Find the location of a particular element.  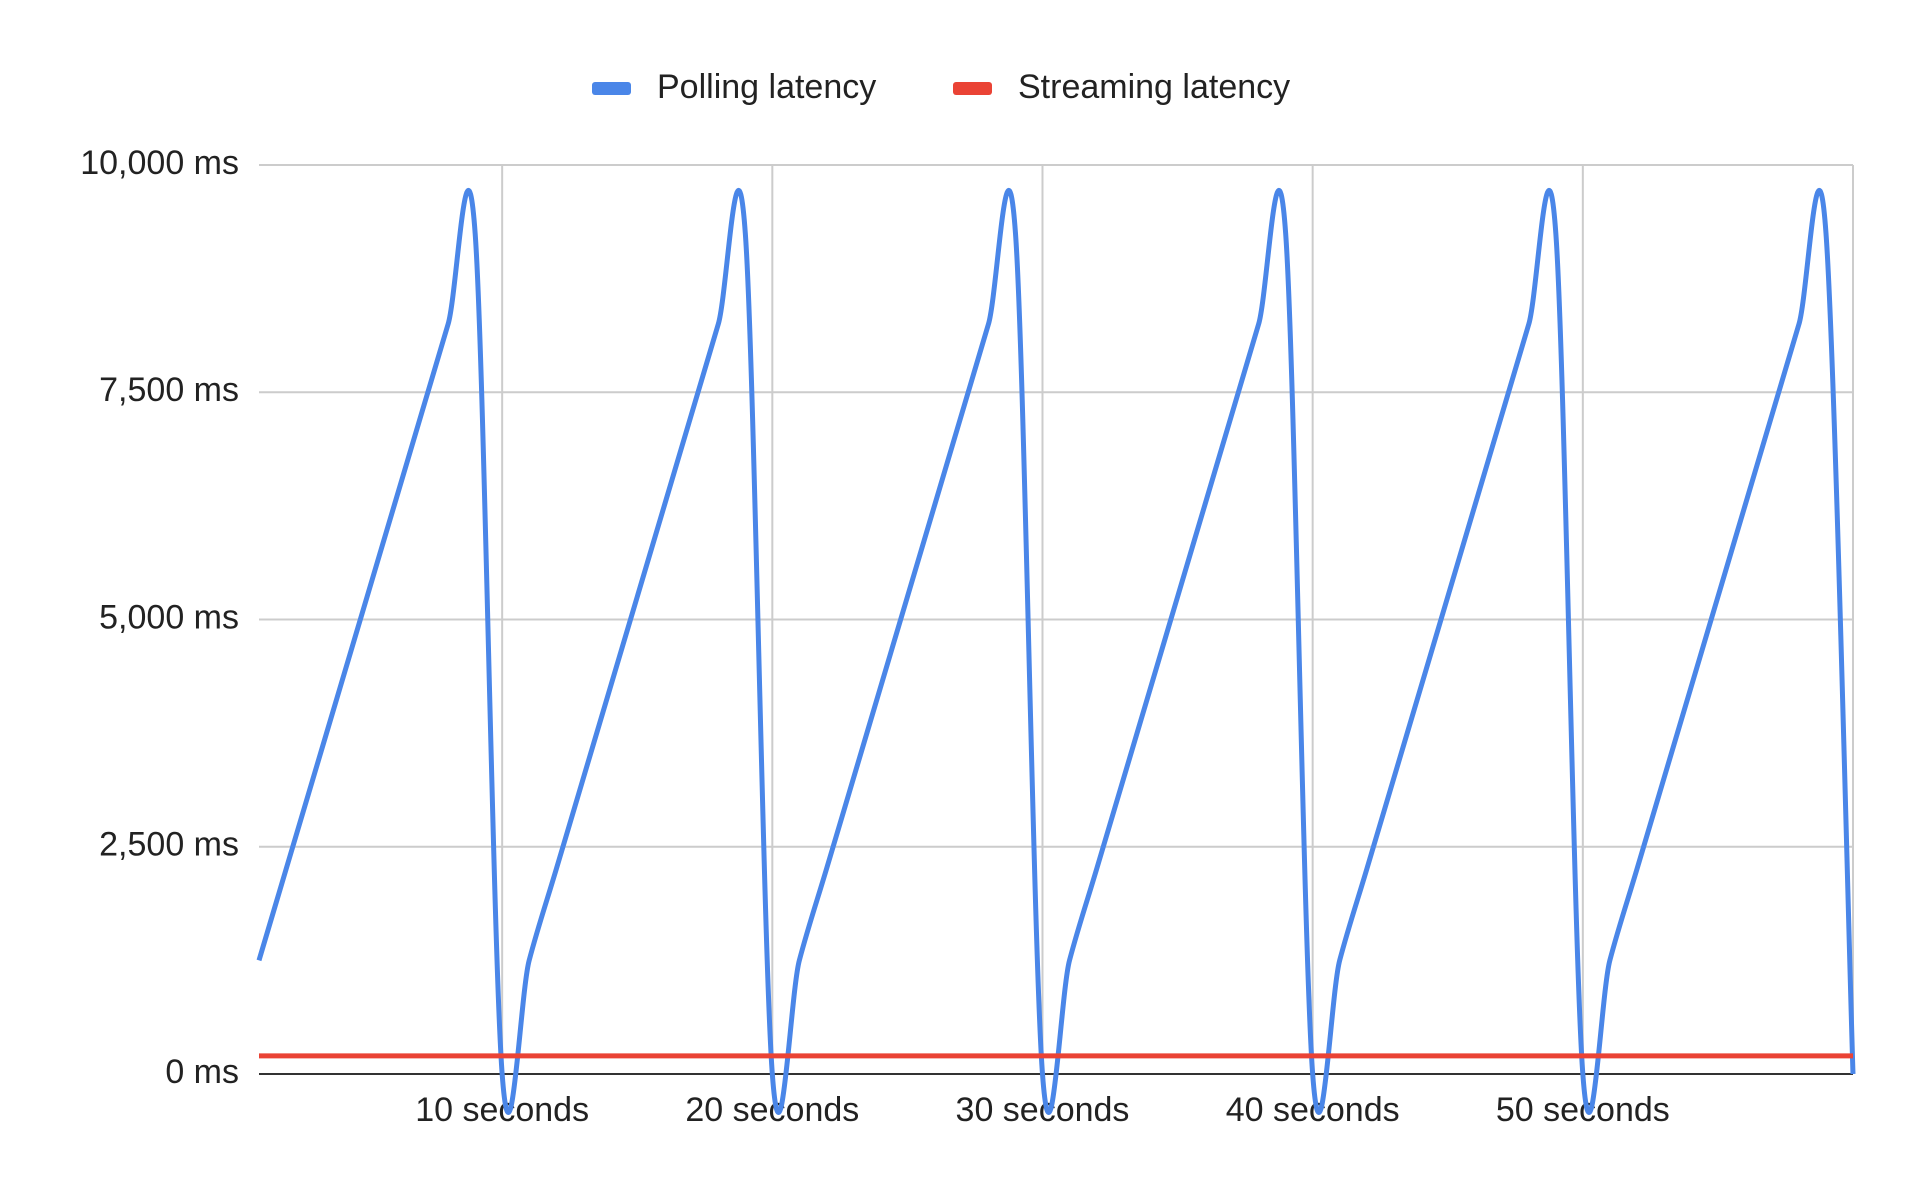

y-tick-label: 5,000 ms is located at coordinates (169, 617).